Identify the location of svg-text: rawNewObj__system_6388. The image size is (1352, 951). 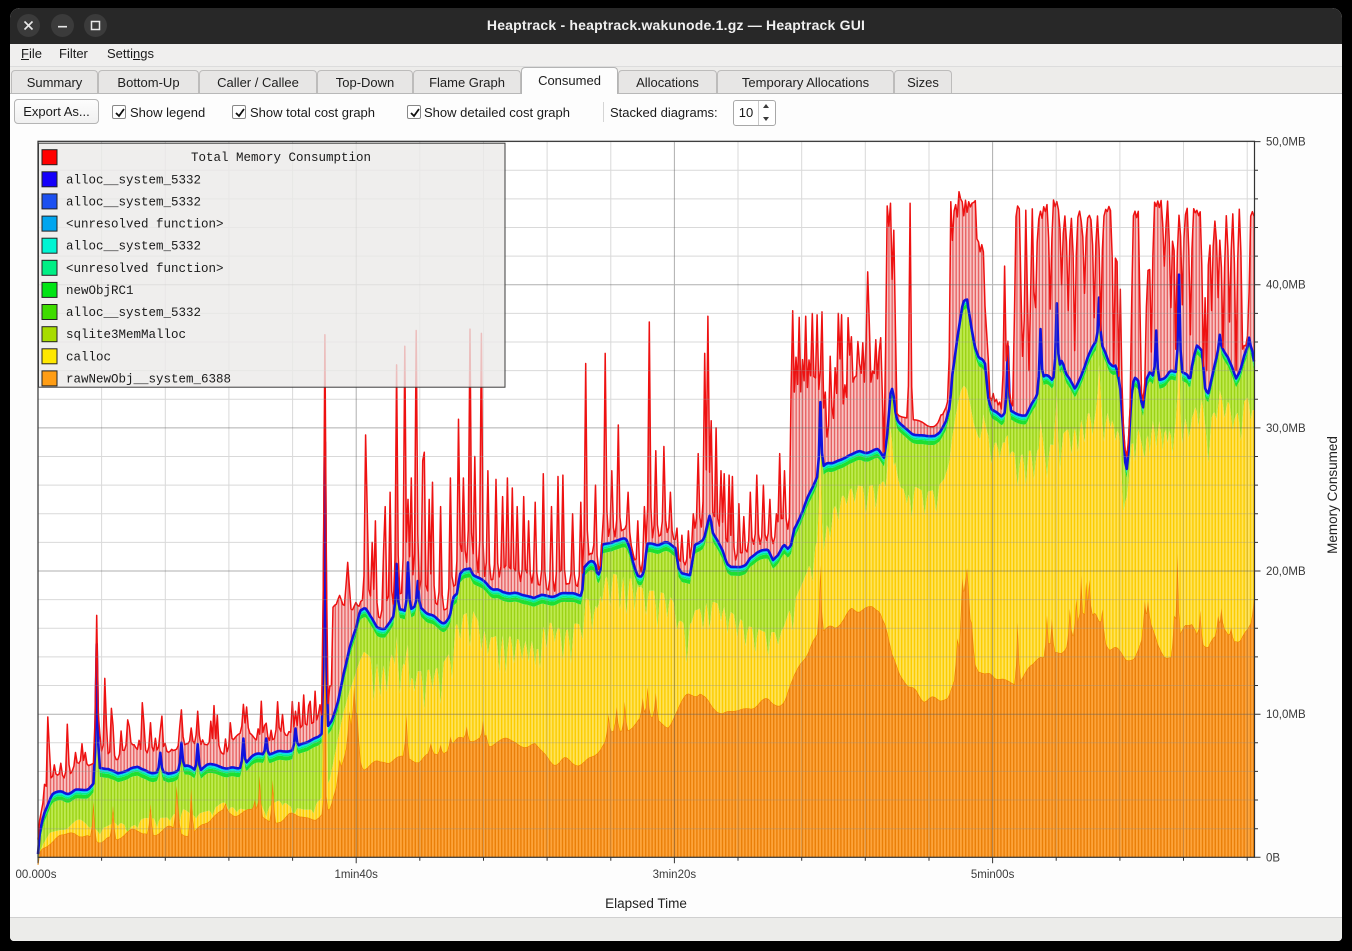
(148, 379).